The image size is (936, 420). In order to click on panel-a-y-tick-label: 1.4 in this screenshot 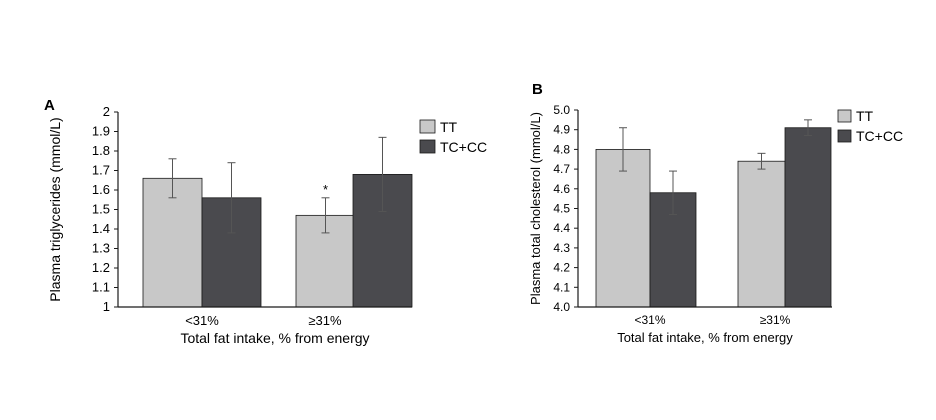, I will do `click(101, 228)`.